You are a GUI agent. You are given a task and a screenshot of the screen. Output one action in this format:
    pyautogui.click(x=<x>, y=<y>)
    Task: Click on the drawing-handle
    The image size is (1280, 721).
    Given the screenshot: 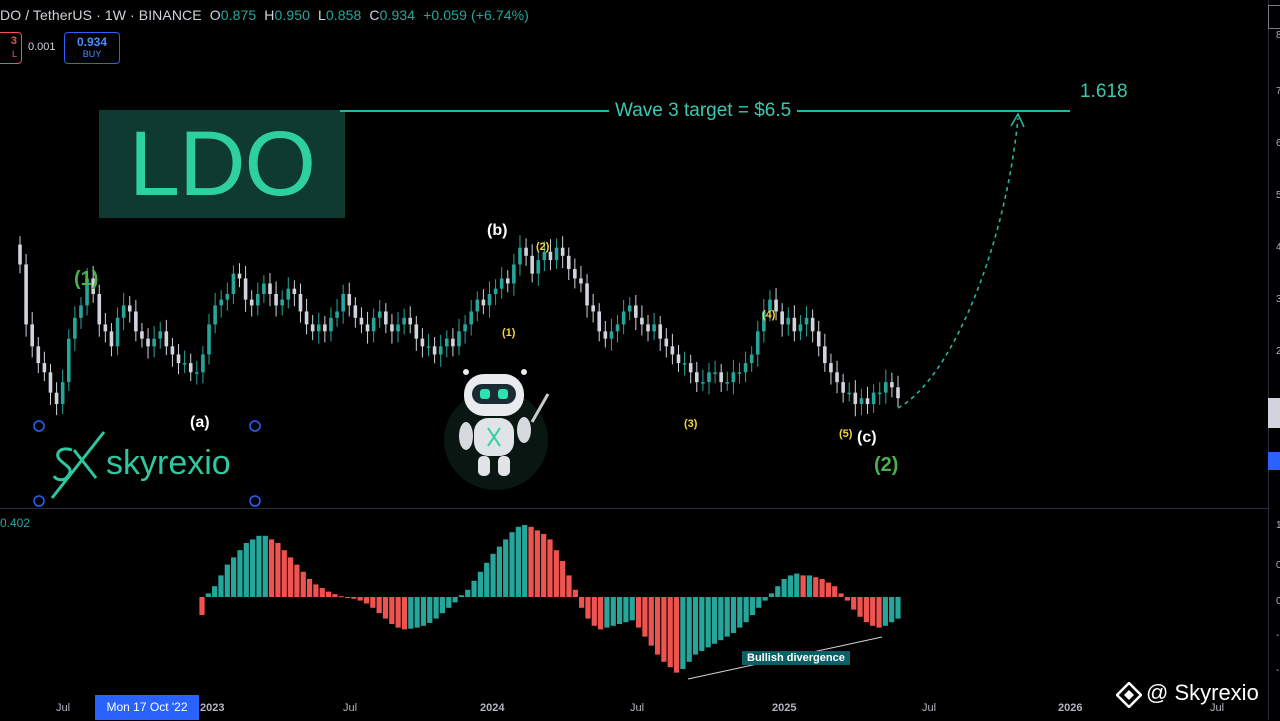 What is the action you would take?
    pyautogui.click(x=39, y=501)
    